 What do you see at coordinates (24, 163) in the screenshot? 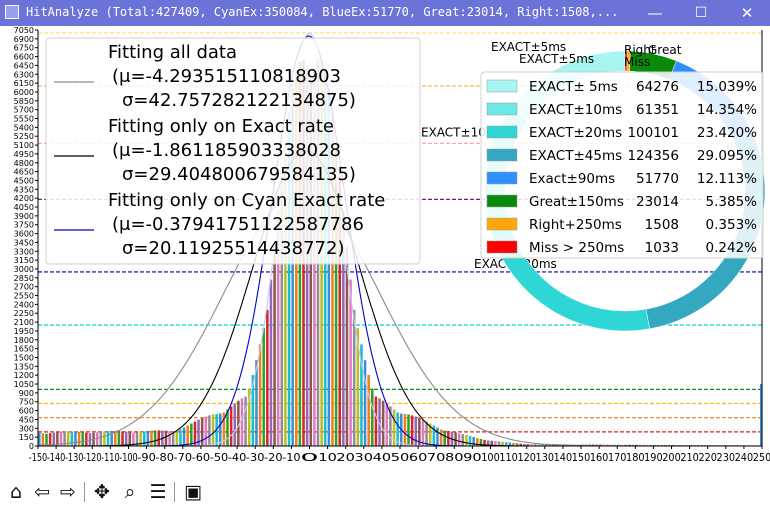
I see `y-tick-label: 4800` at bounding box center [24, 163].